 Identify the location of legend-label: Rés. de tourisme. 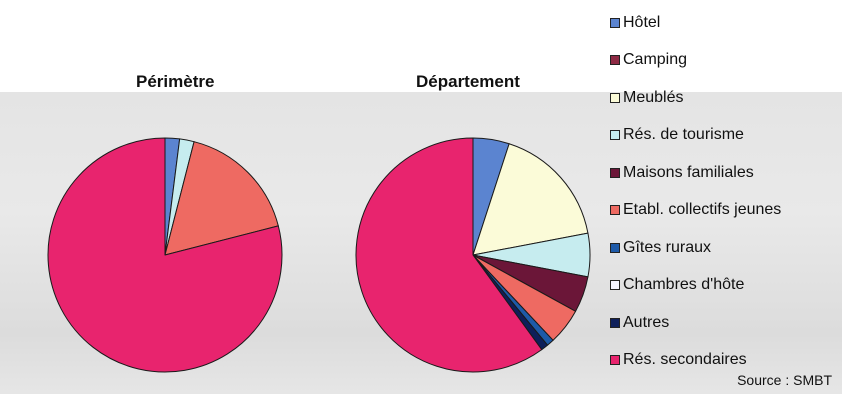
(683, 135).